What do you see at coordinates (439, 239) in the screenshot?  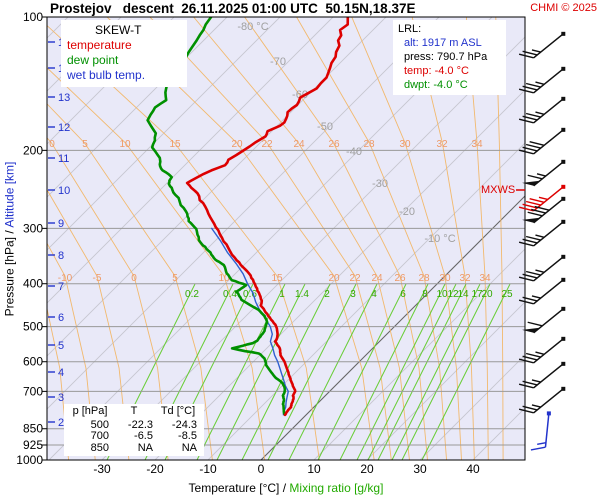 I see `svg-text: -10 °C` at bounding box center [439, 239].